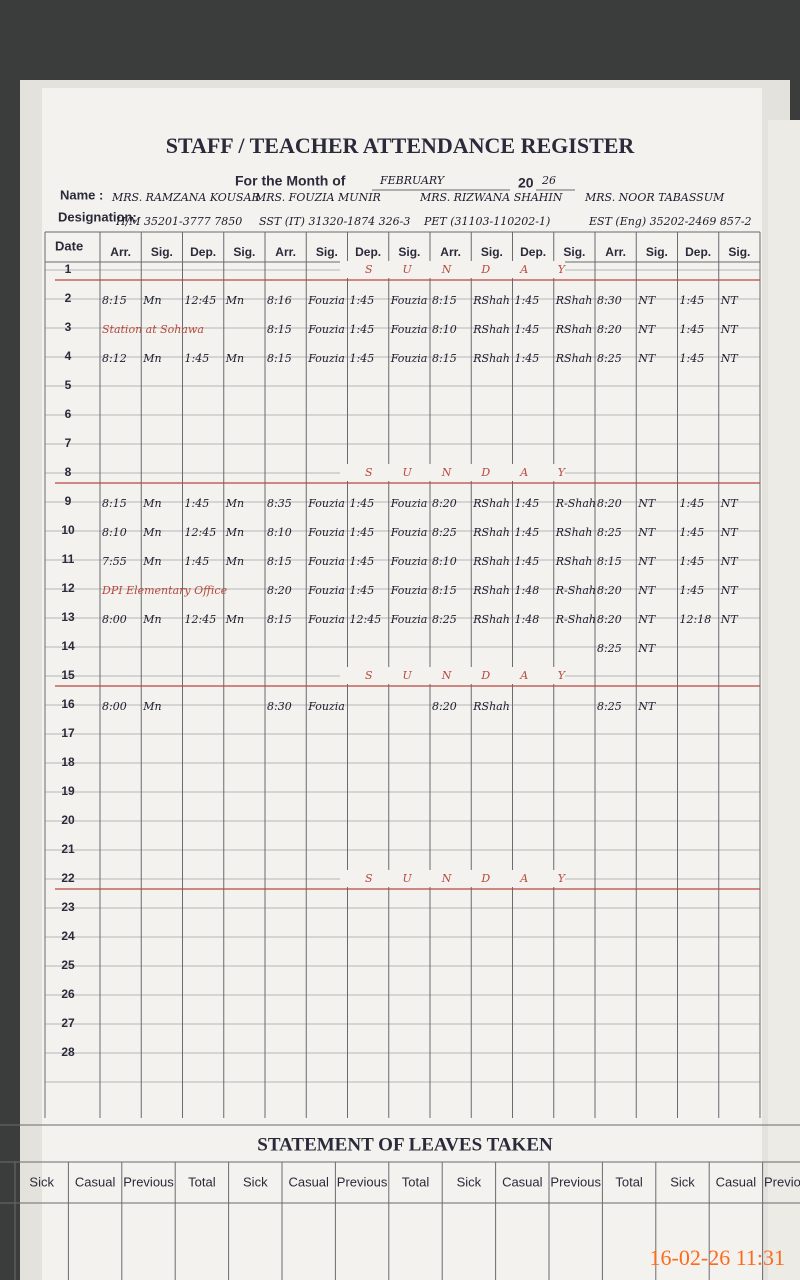 The width and height of the screenshot is (800, 1280). Describe the element at coordinates (68, 269) in the screenshot. I see `date-number: 1` at that location.